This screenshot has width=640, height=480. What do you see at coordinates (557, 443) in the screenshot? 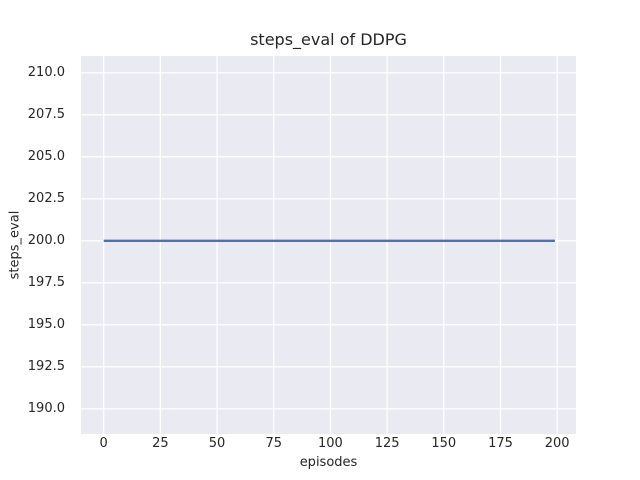
I see `x-tick-label: 200` at bounding box center [557, 443].